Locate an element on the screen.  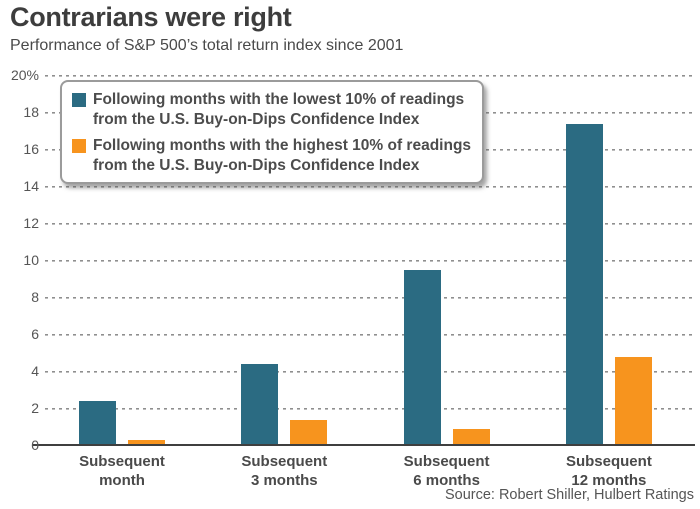
bar-highest-subsequent-month is located at coordinates (146, 442).